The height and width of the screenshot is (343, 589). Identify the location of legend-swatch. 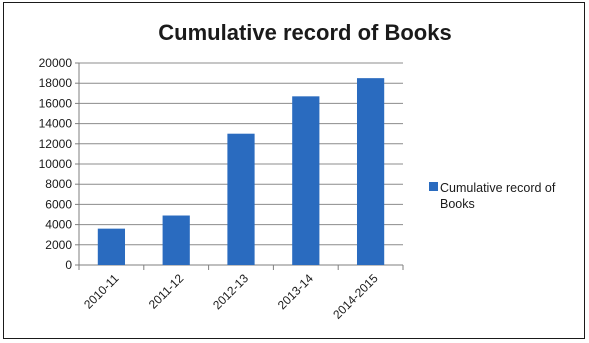
(433, 186).